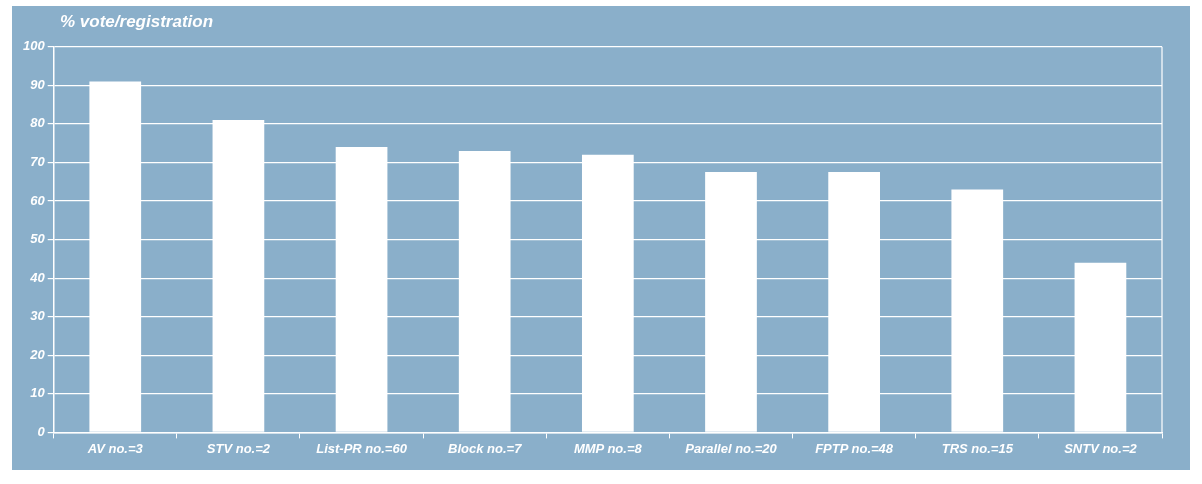  What do you see at coordinates (608, 448) in the screenshot?
I see `x-tick-label: MMP no.=8` at bounding box center [608, 448].